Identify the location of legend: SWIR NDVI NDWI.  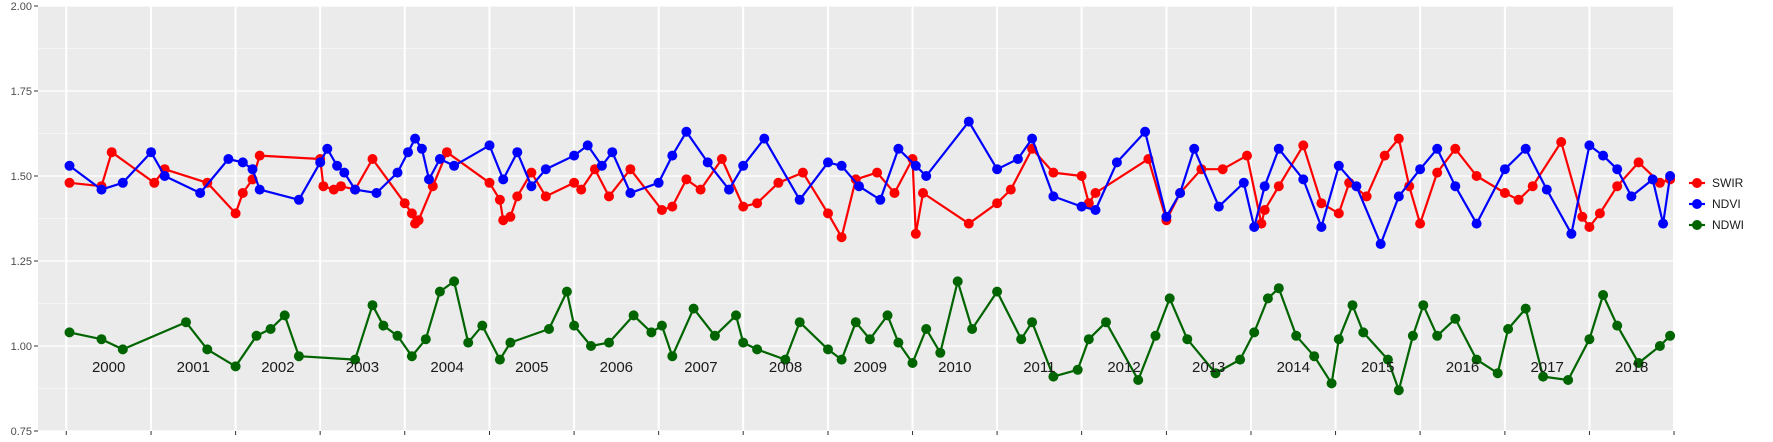
(1716, 204).